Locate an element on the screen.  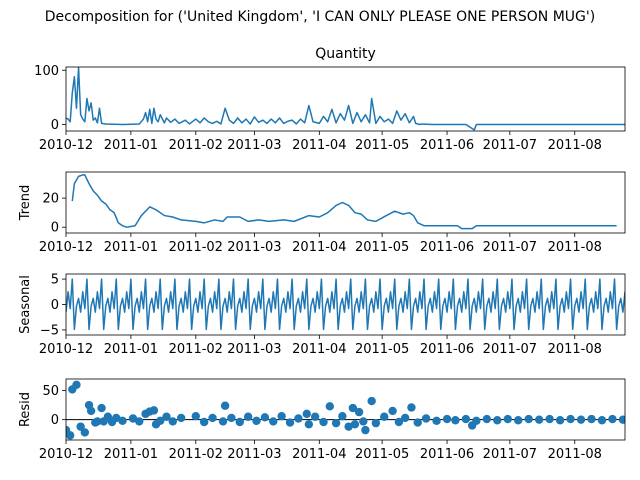
trend-xtick-label: 2011-02 is located at coordinates (196, 247).